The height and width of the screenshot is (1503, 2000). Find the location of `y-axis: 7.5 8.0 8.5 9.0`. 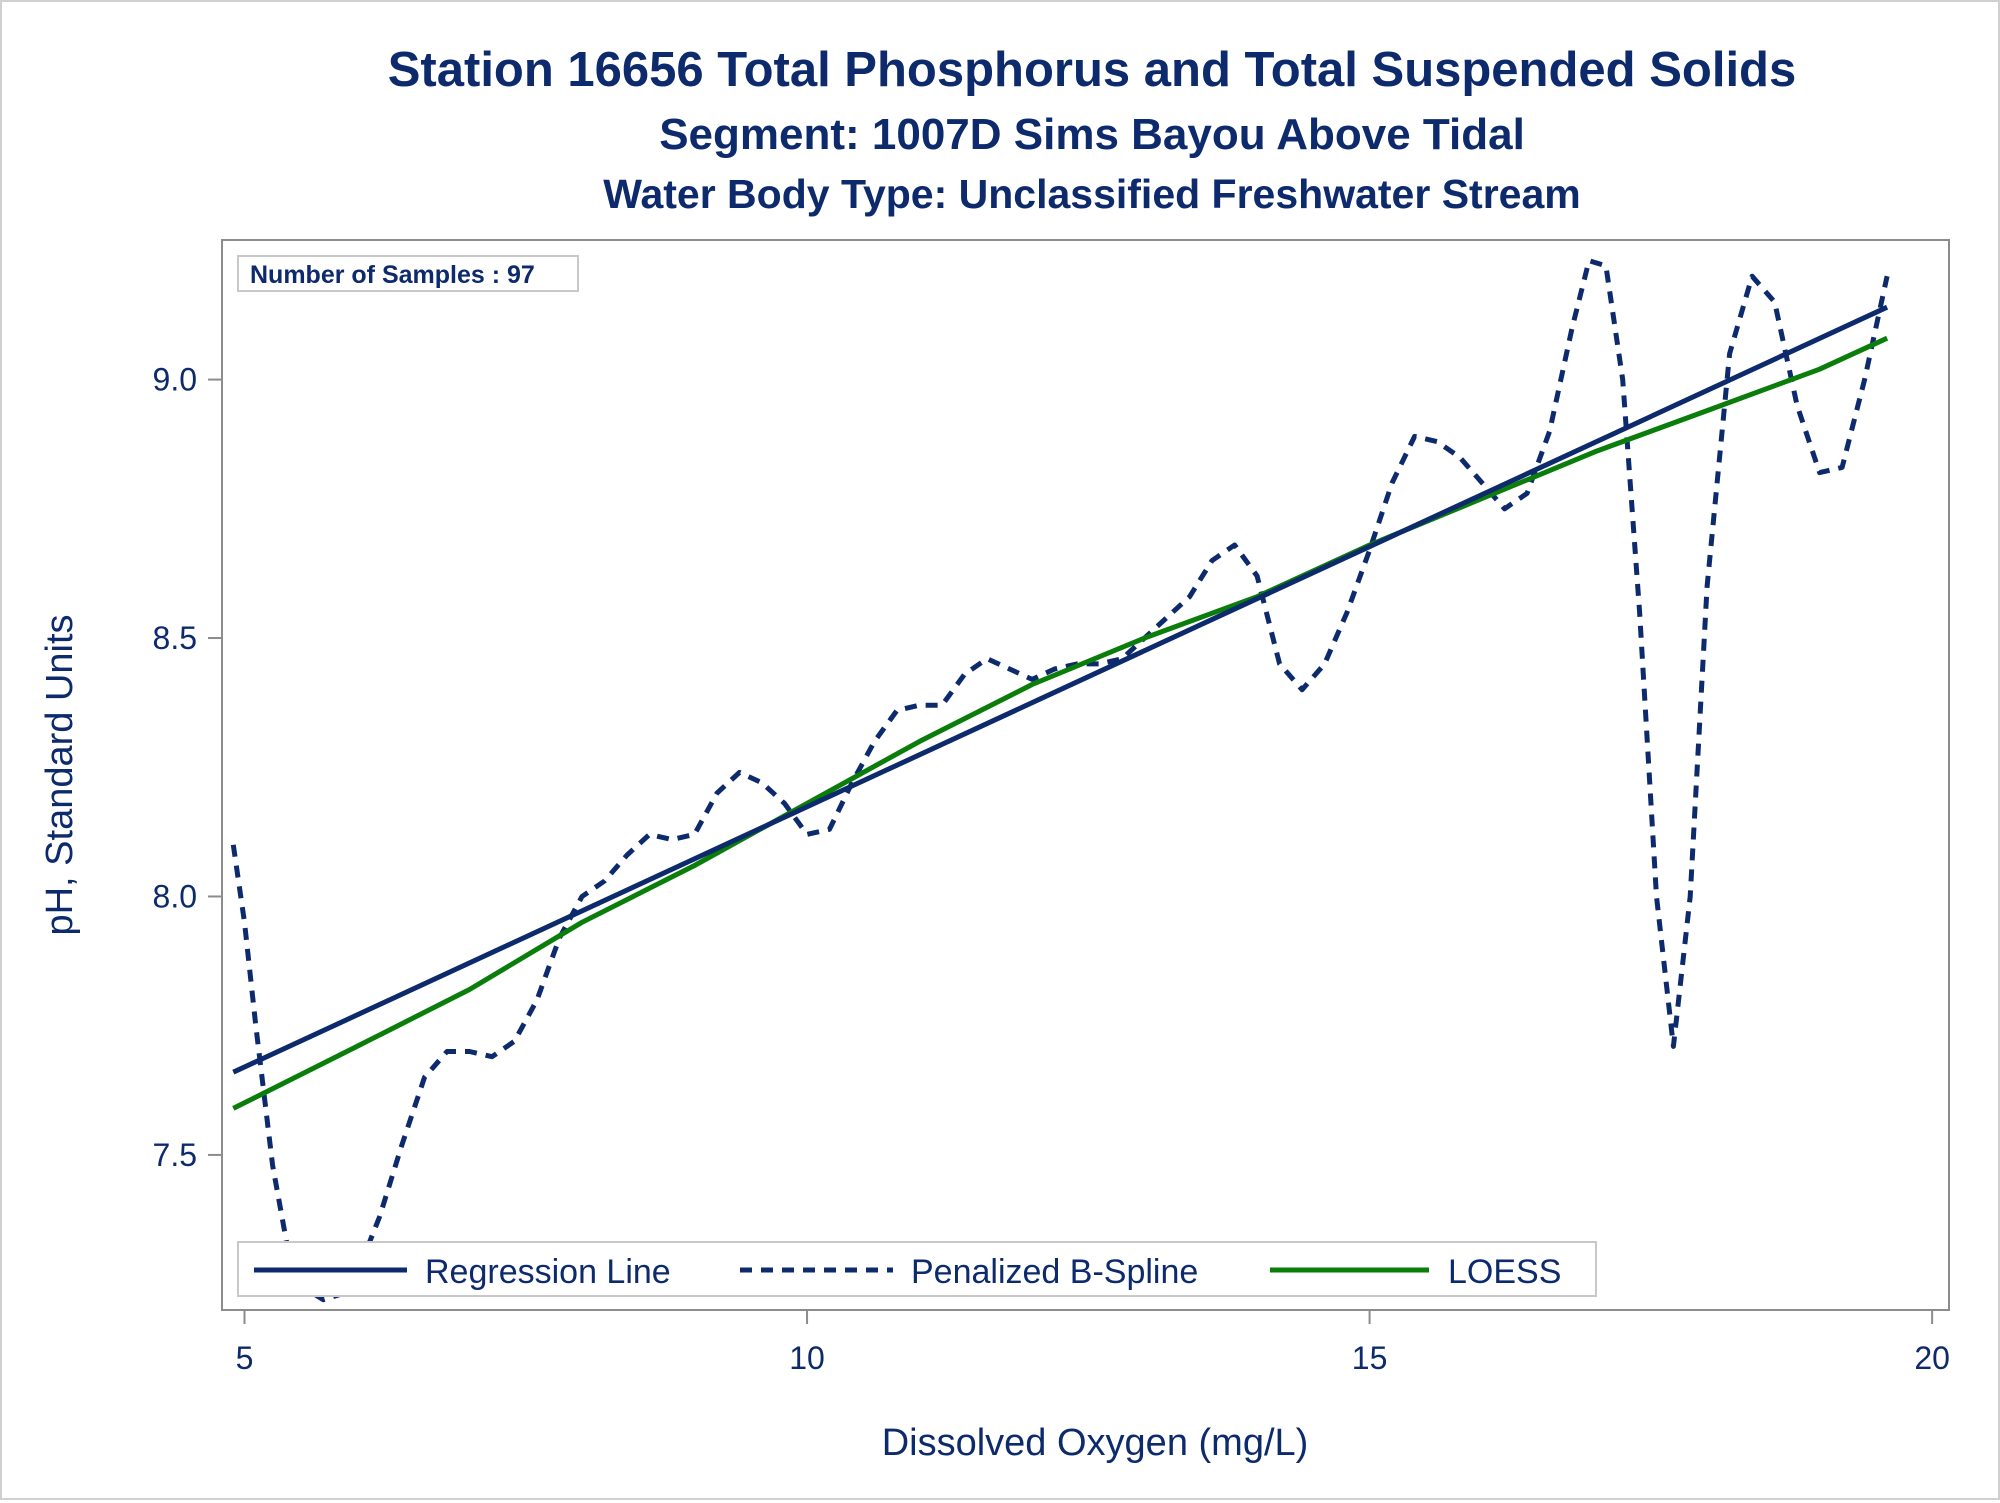

y-axis: 7.5 8.0 8.5 9.0 is located at coordinates (187, 767).